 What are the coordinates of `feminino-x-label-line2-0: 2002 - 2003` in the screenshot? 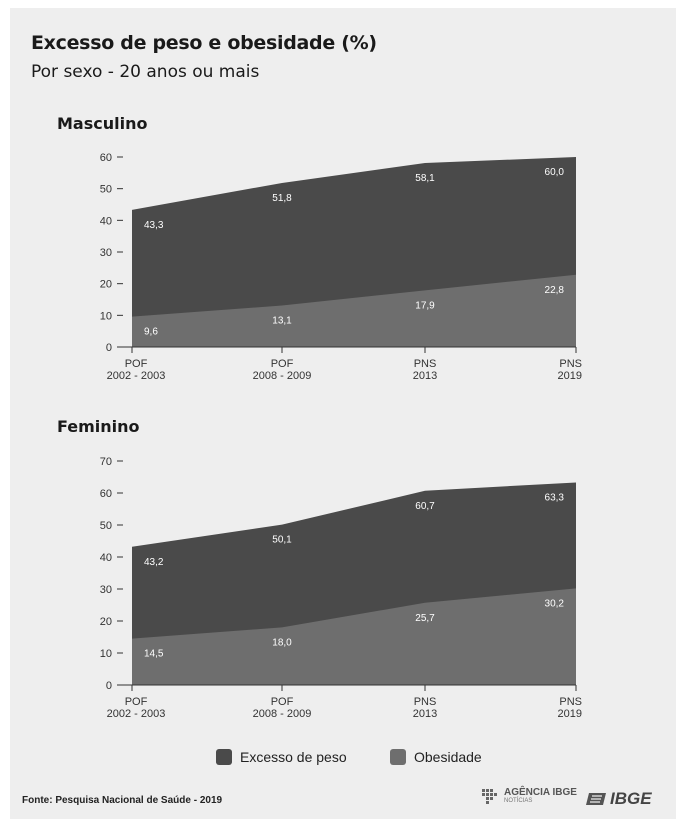 It's located at (136, 714).